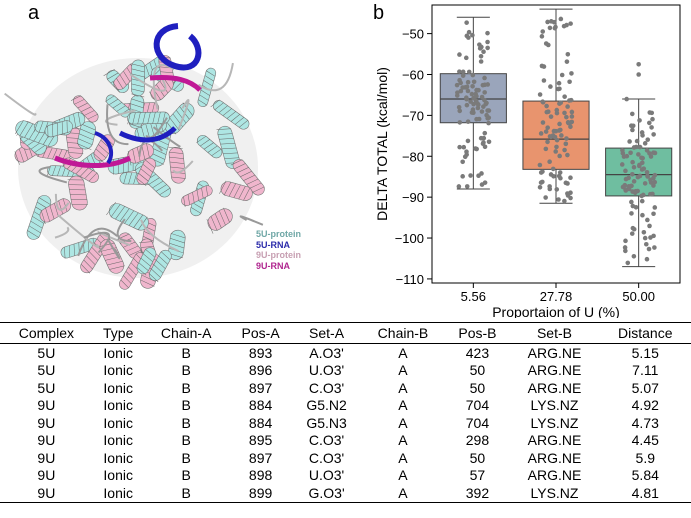 Image resolution: width=691 pixels, height=518 pixels. I want to click on table-row: 5U Ionic B 893 A.O3' A 423 ARG.NE 5.15, so click(345, 353).